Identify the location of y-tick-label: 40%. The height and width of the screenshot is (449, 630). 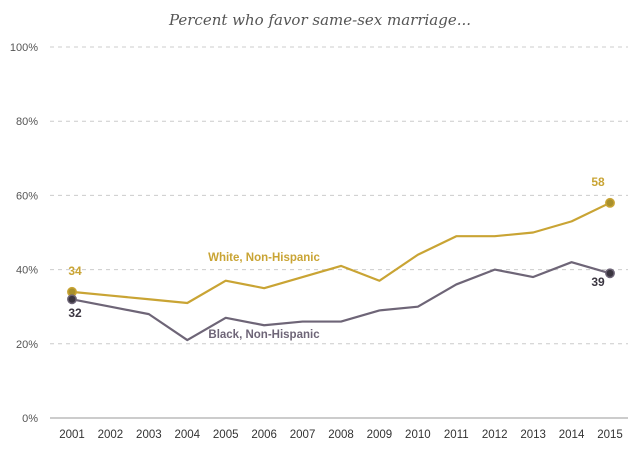
(27, 271).